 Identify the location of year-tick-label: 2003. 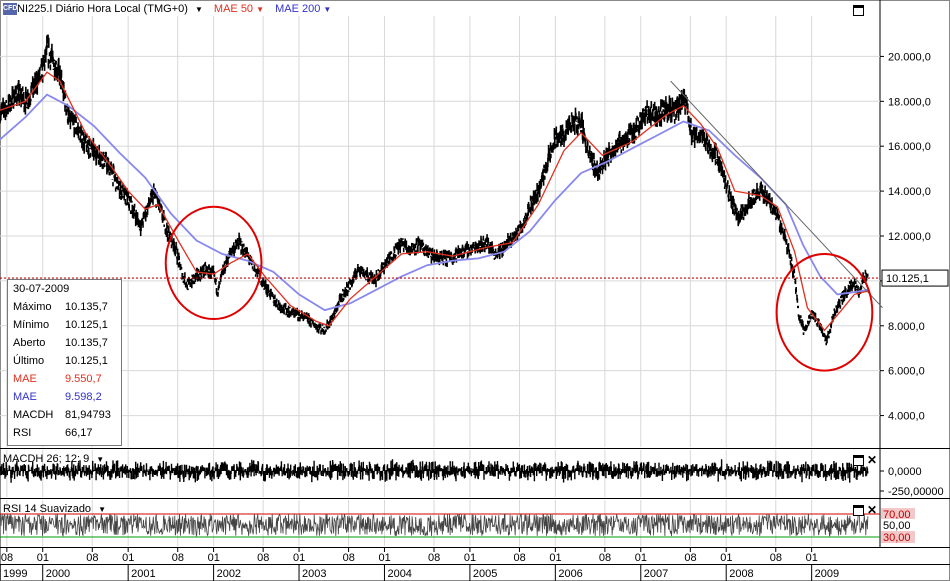
(314, 574).